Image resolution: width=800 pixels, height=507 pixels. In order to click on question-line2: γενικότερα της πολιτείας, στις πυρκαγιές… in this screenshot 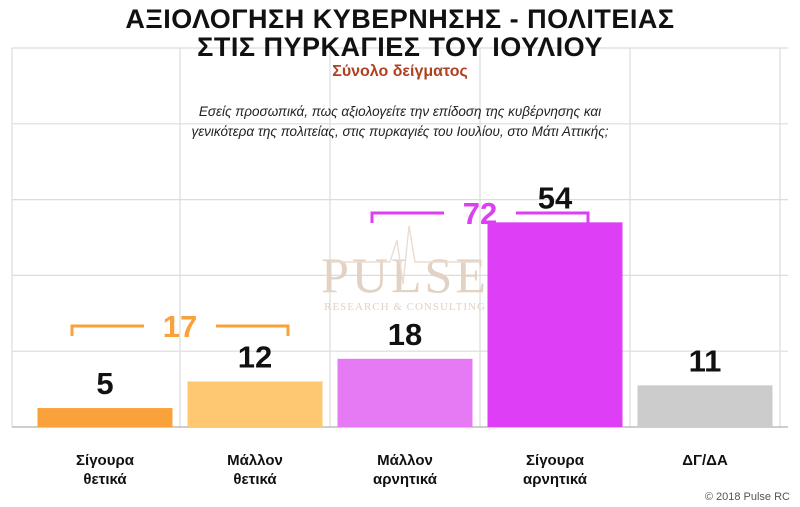, I will do `click(400, 131)`.